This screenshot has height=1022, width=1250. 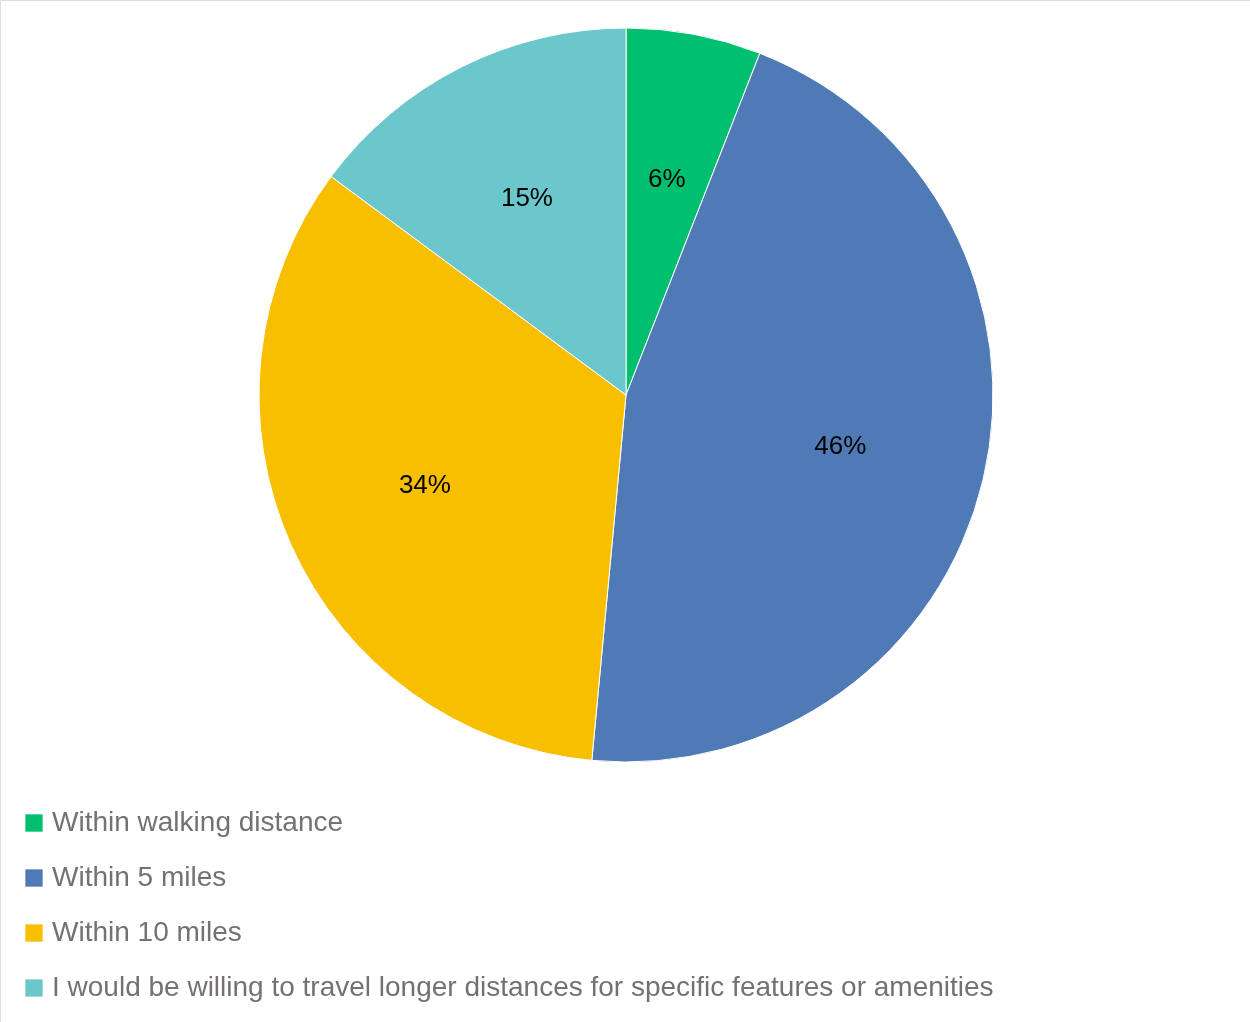 What do you see at coordinates (147, 931) in the screenshot?
I see `legend-label: Within 10 miles` at bounding box center [147, 931].